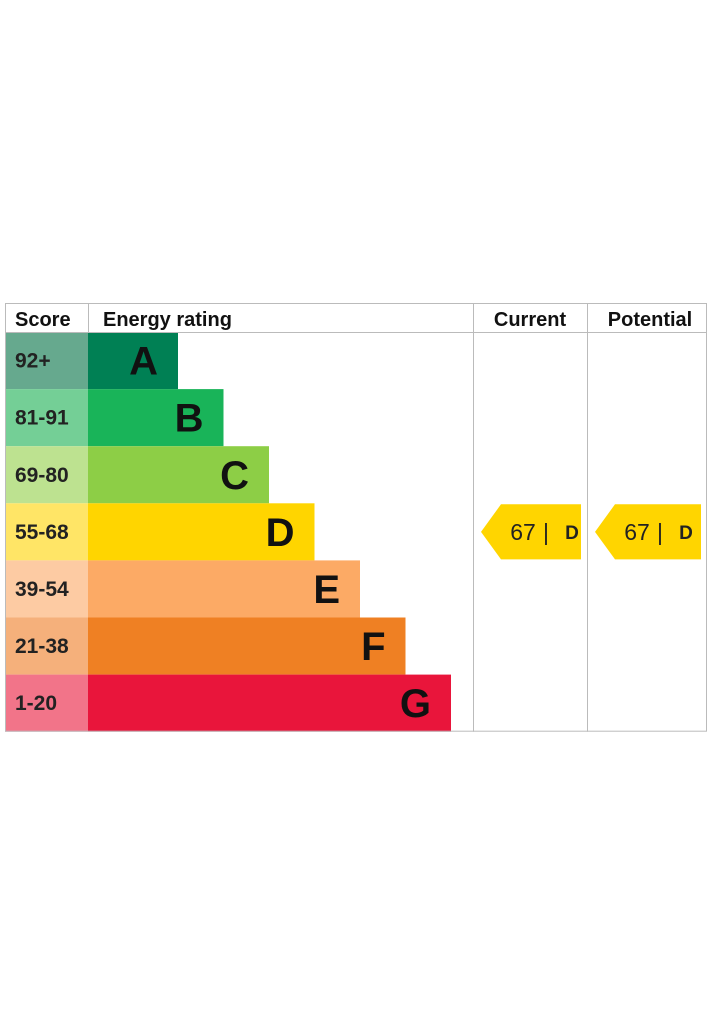 The height and width of the screenshot is (1033, 715). Describe the element at coordinates (415, 704) in the screenshot. I see `rating-letter-g: G` at that location.